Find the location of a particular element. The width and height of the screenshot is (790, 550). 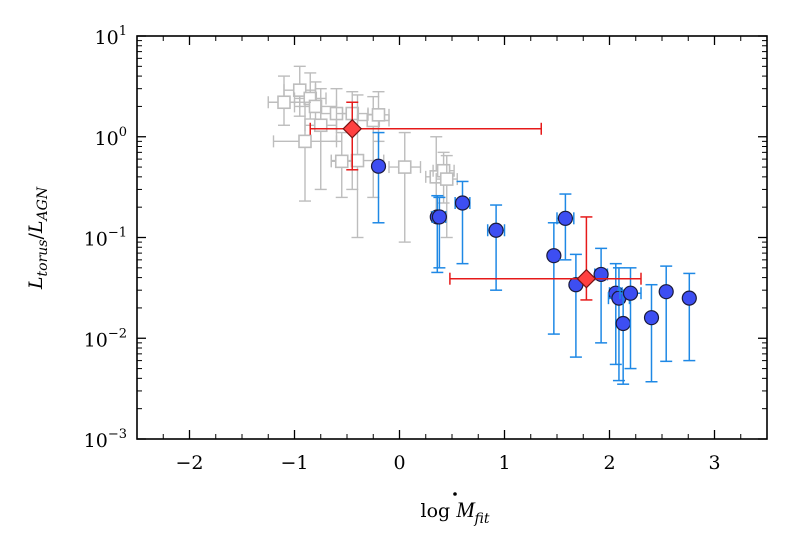

x-tick-label: 0 is located at coordinates (399, 463).